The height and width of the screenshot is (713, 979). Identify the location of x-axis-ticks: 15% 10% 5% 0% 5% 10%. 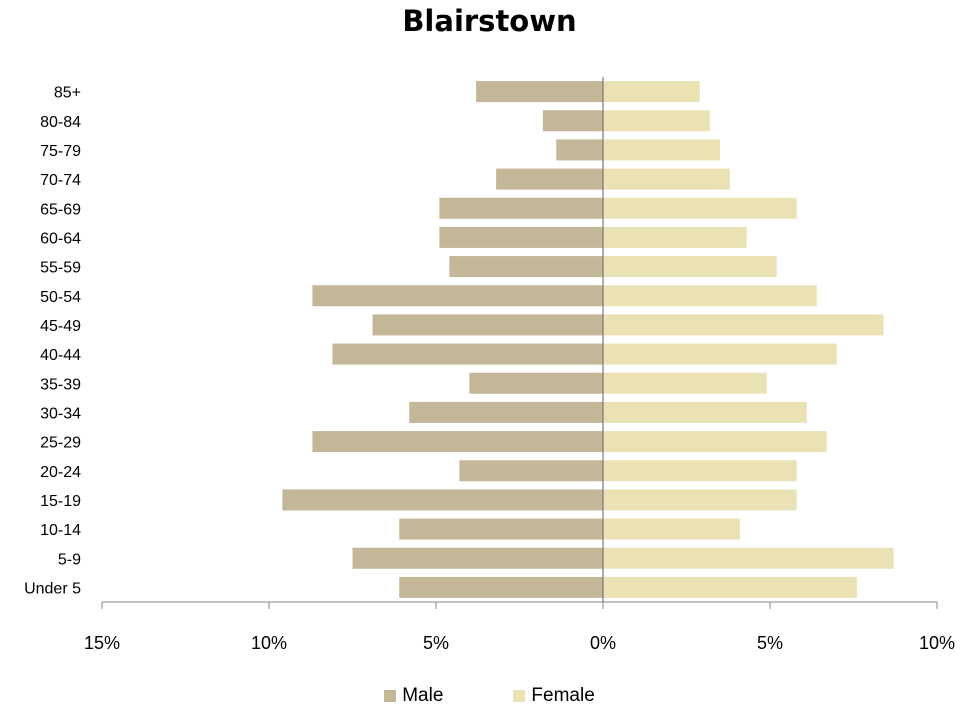
(519, 627).